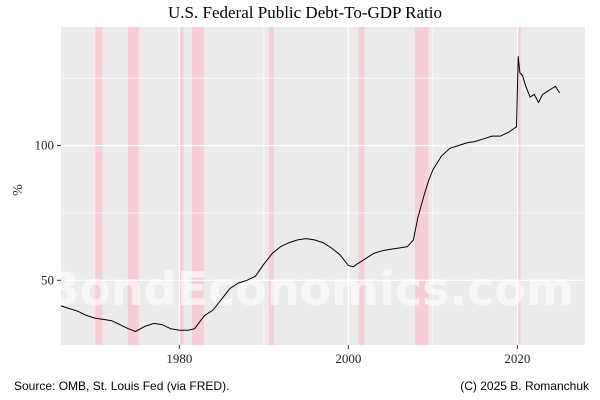  Describe the element at coordinates (348, 358) in the screenshot. I see `x-tick-label-2000: 2000` at that location.